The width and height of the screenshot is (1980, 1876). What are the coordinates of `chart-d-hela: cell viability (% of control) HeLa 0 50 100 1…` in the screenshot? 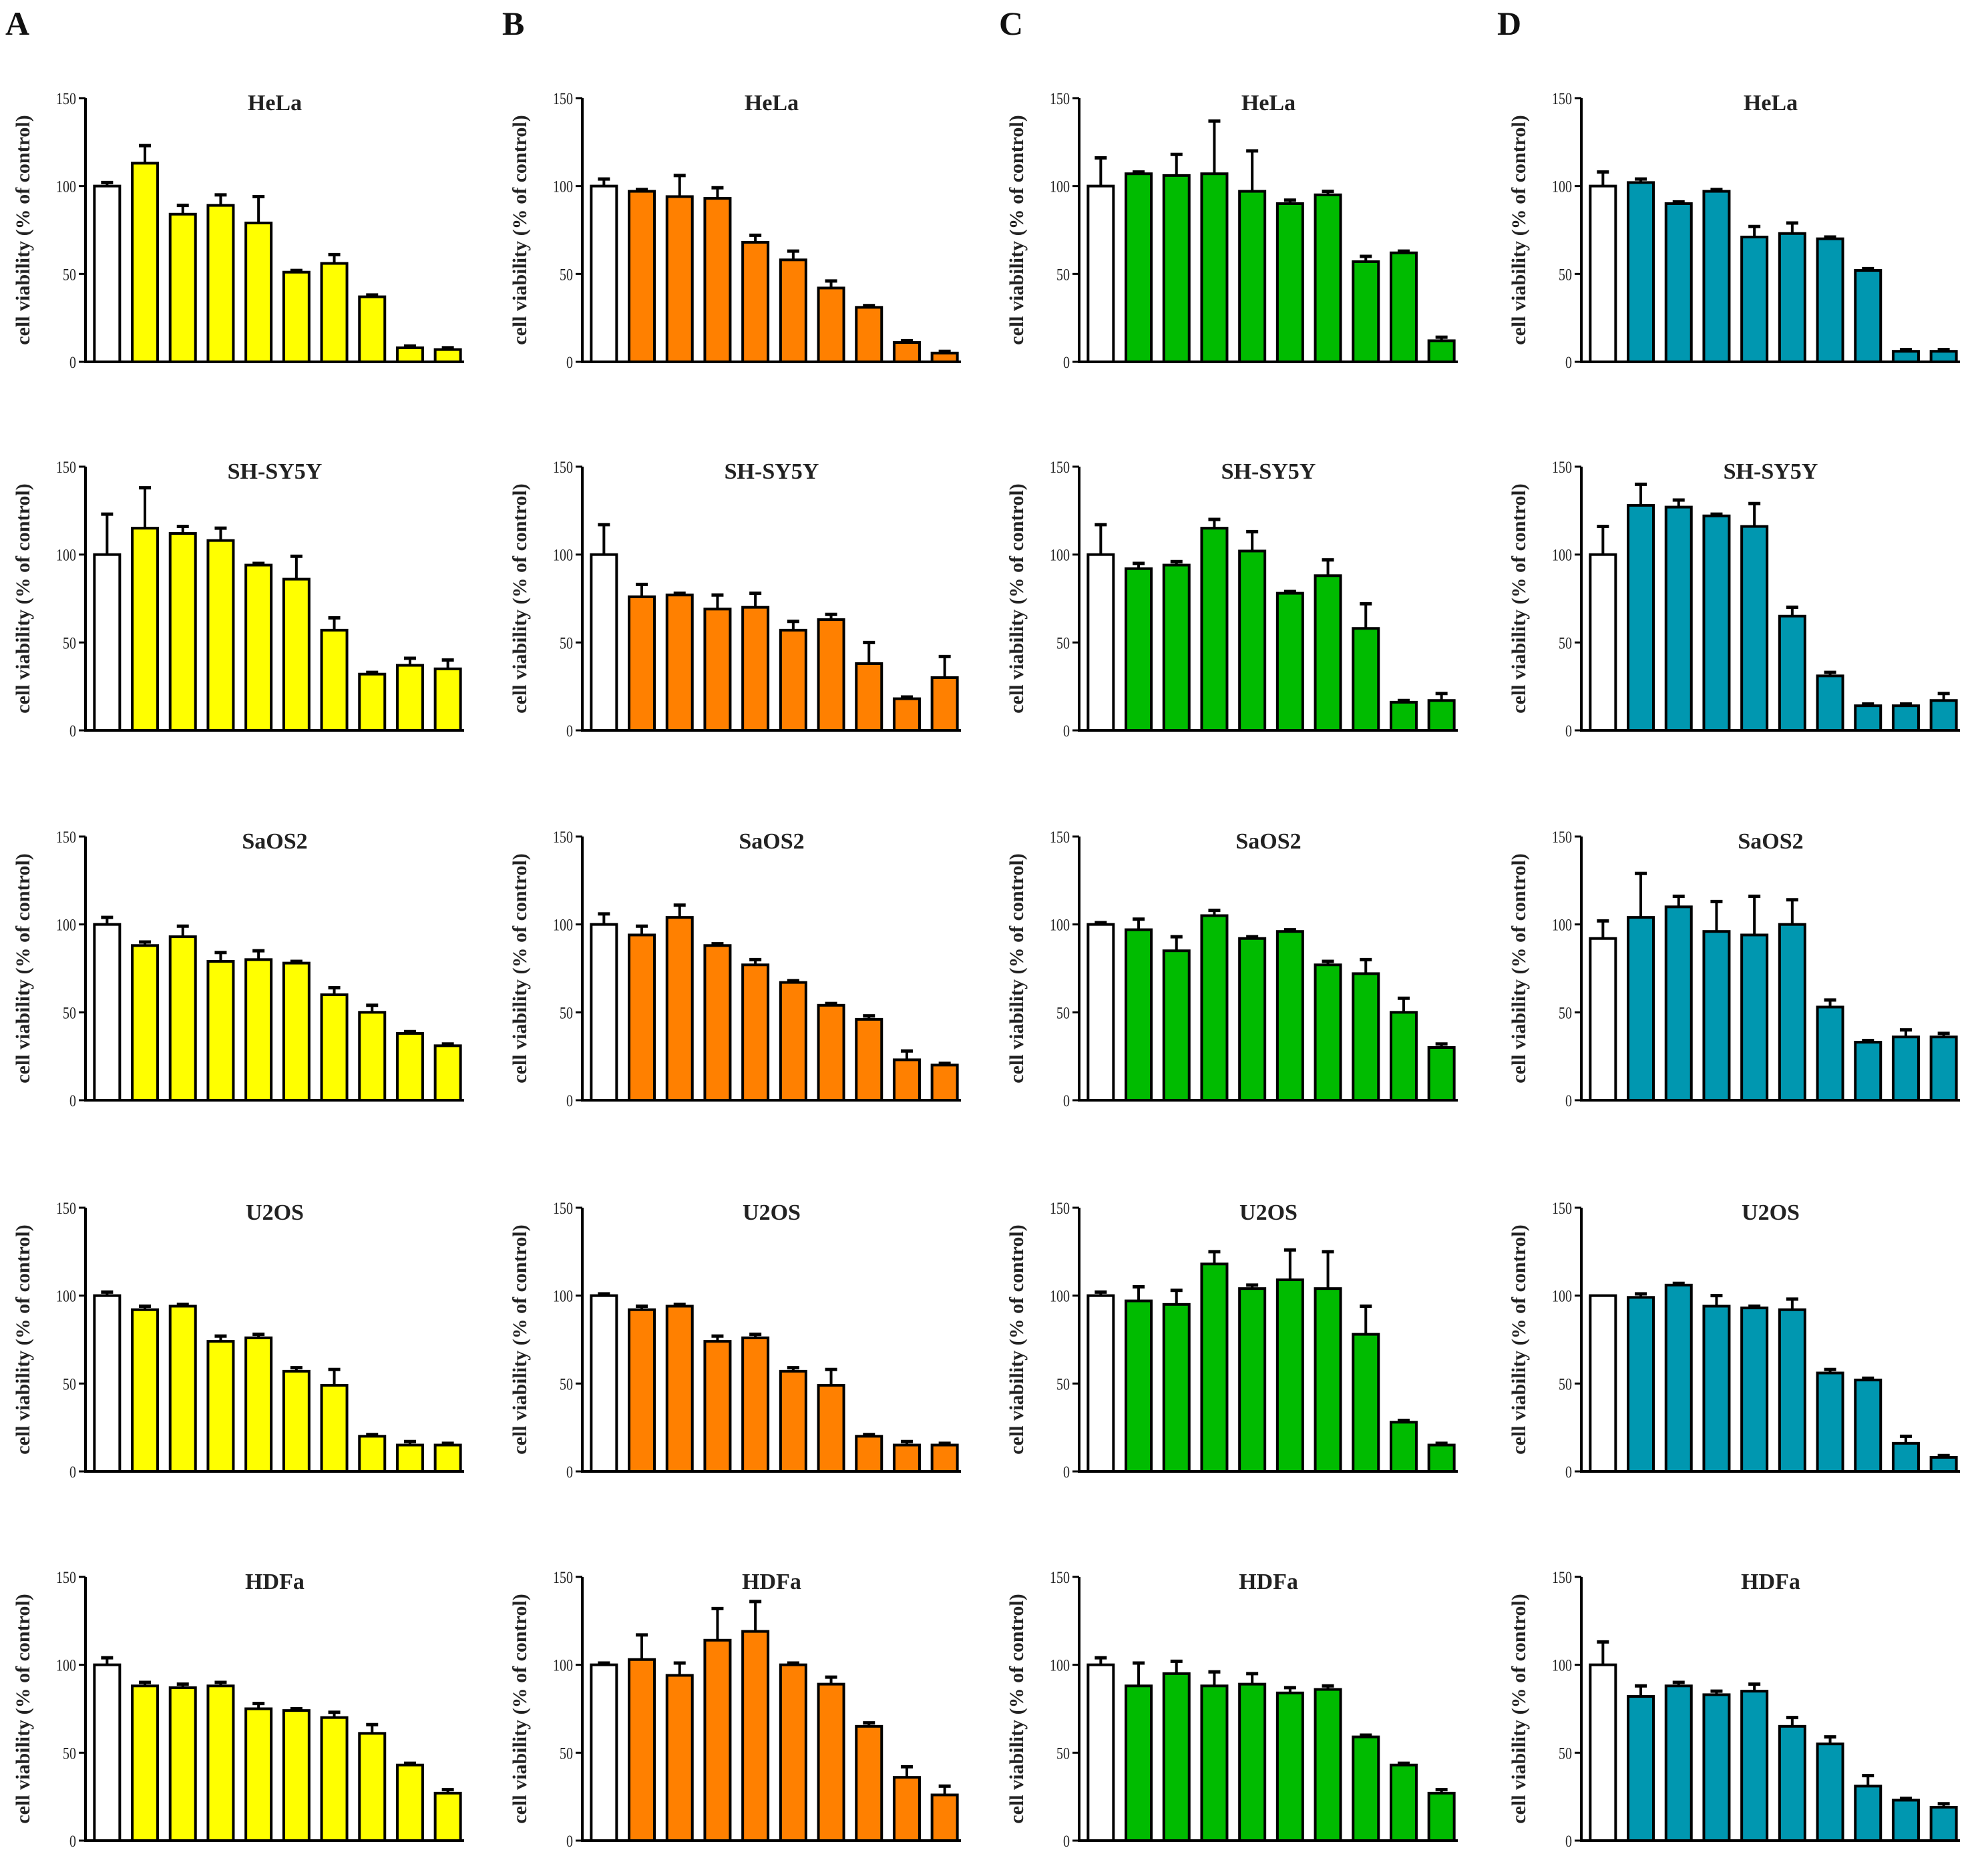 It's located at (1734, 230).